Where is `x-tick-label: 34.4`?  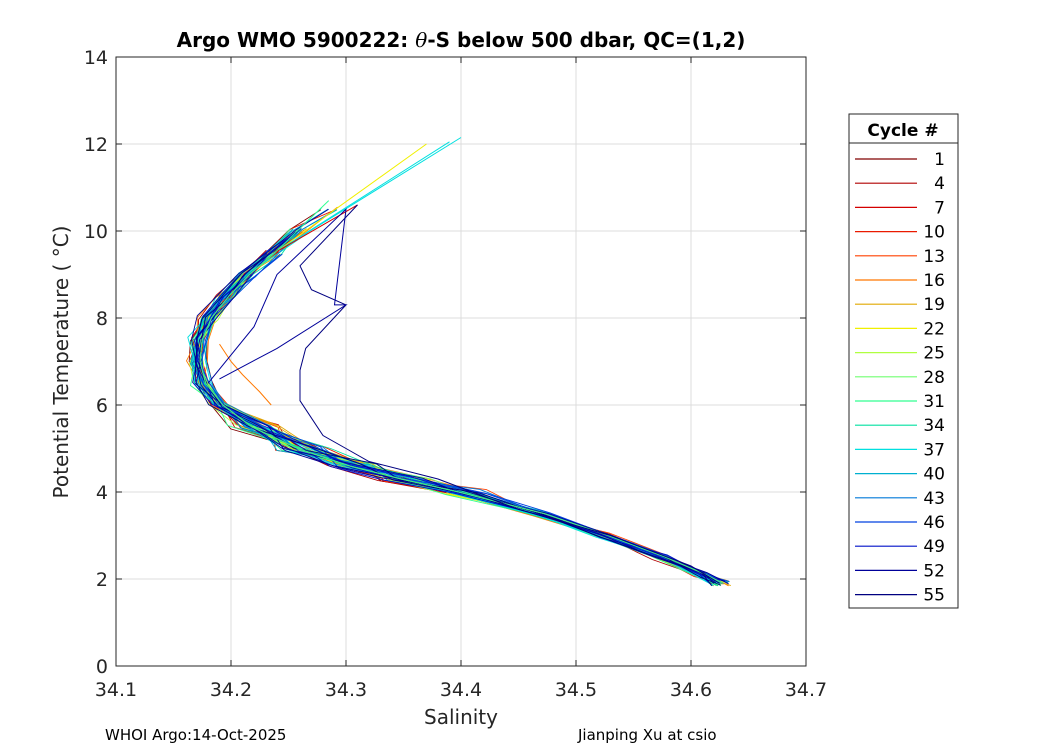
x-tick-label: 34.4 is located at coordinates (461, 690).